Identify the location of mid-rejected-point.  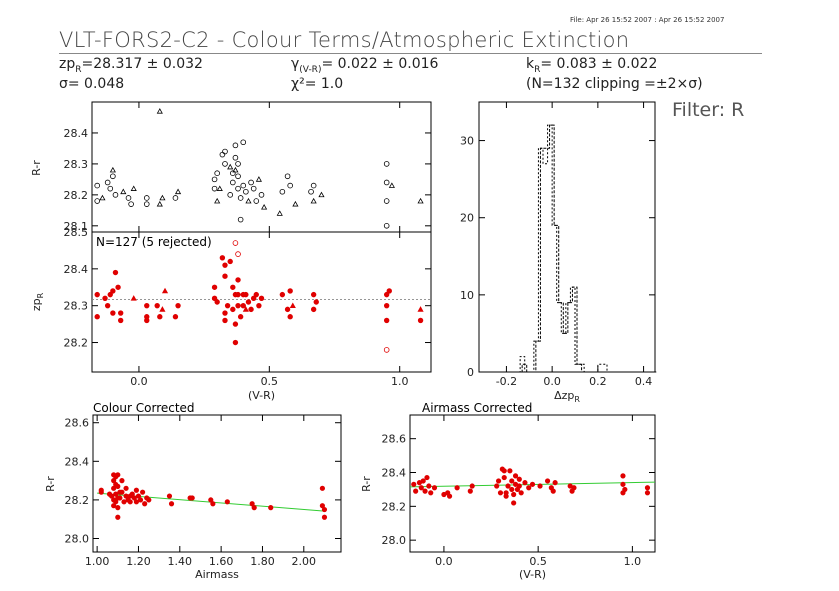
(235, 243).